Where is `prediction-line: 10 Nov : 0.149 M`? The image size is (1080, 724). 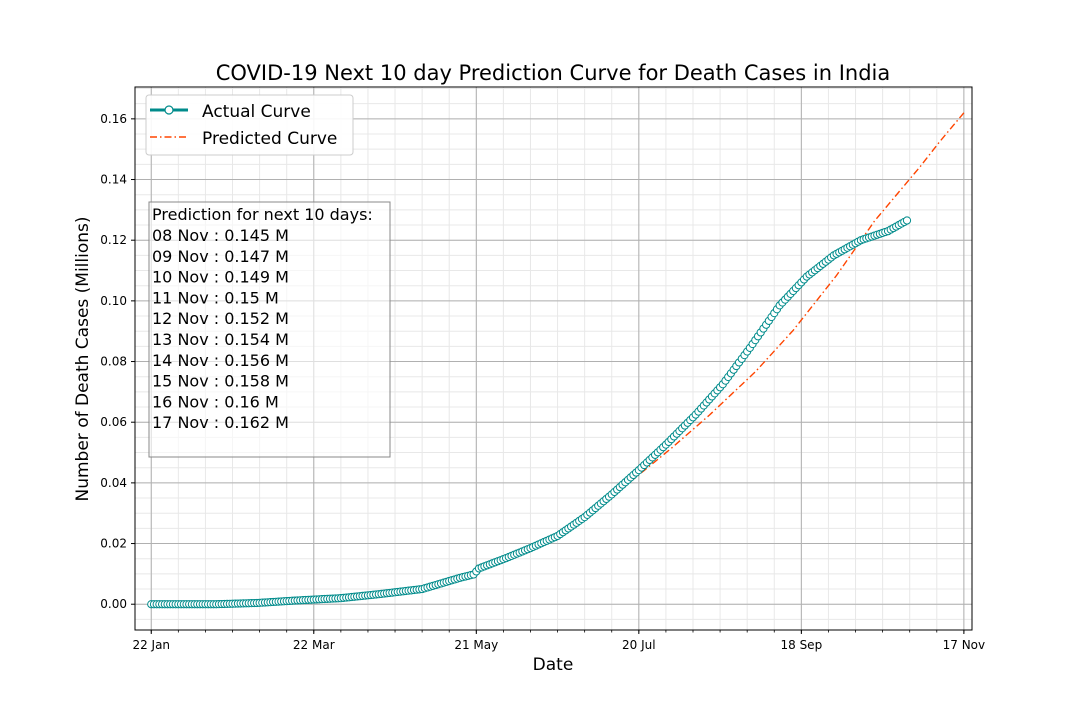 prediction-line: 10 Nov : 0.149 M is located at coordinates (220, 277).